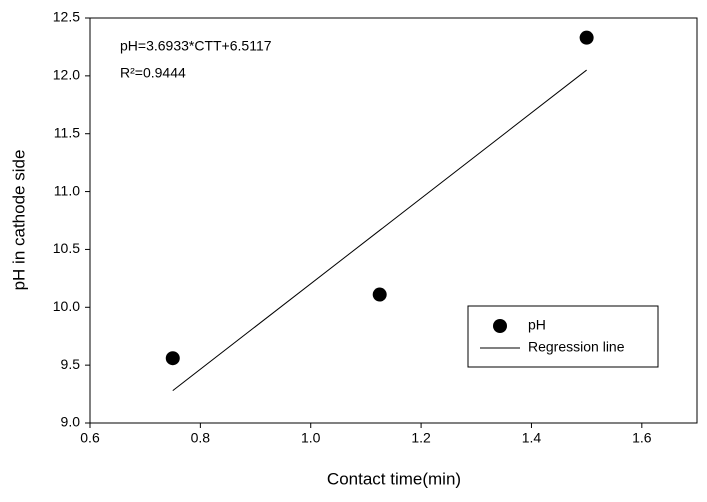  I want to click on x-tick-label: 1.4, so click(532, 438).